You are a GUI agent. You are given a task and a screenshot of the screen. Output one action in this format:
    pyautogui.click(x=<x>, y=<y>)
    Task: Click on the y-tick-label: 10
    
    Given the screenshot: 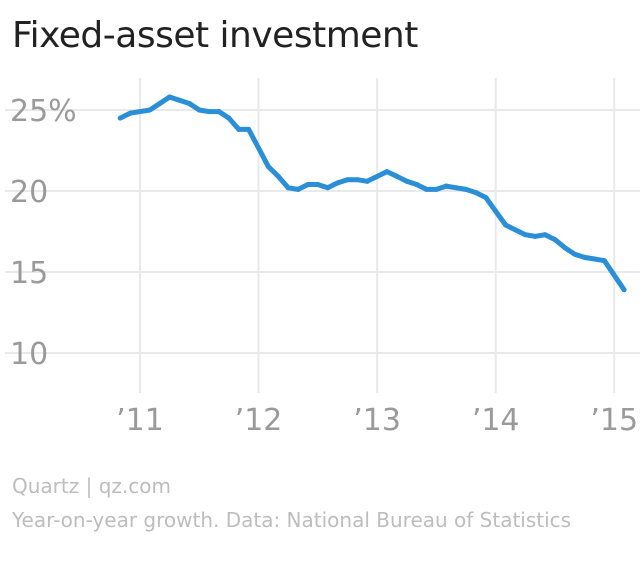 What is the action you would take?
    pyautogui.click(x=29, y=354)
    